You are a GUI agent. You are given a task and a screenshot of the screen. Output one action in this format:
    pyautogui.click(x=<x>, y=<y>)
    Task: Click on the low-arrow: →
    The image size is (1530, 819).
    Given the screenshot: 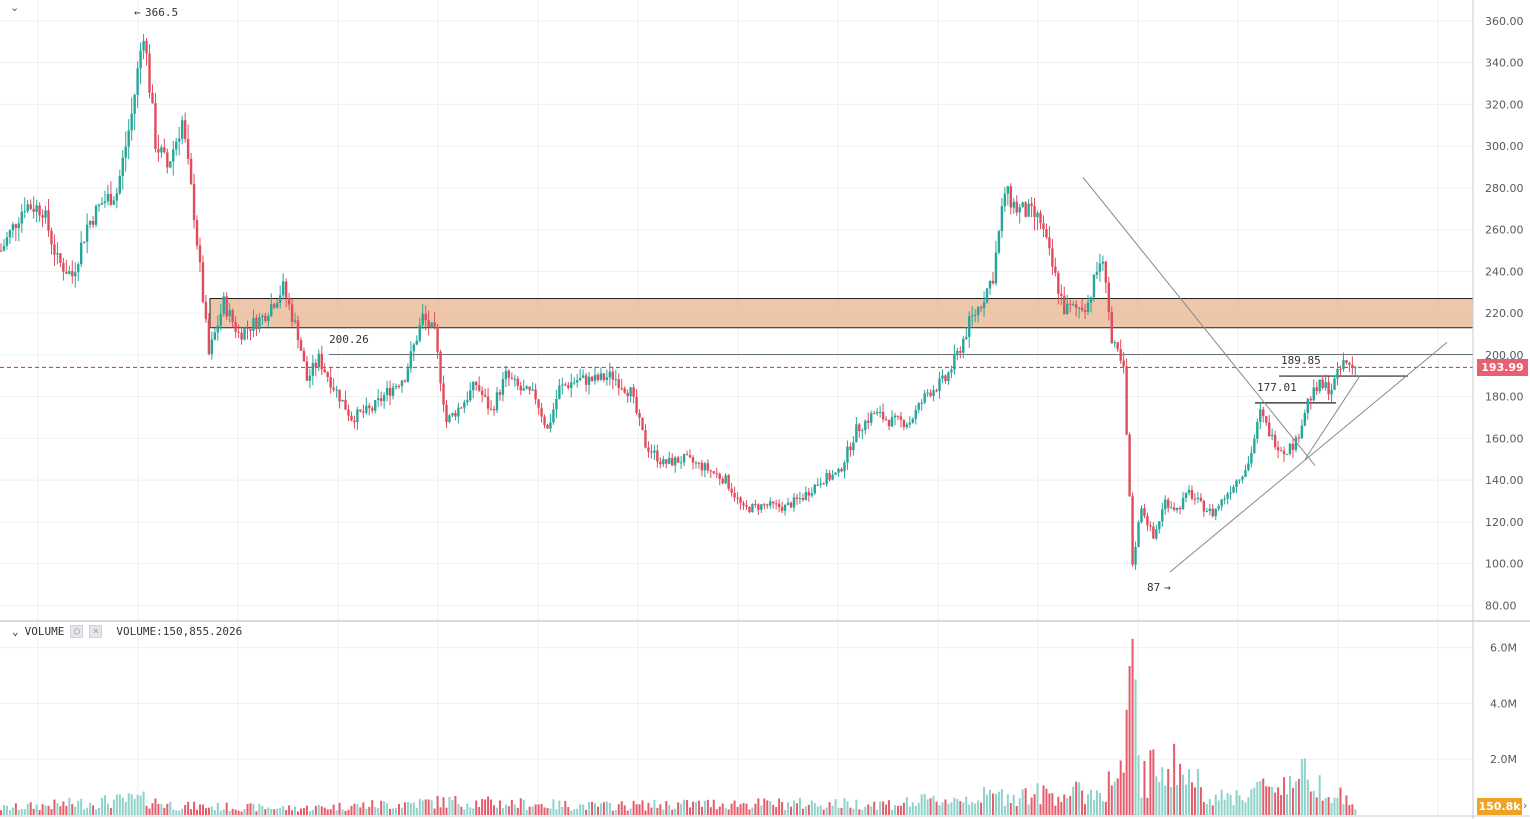 What is the action you would take?
    pyautogui.click(x=1167, y=587)
    